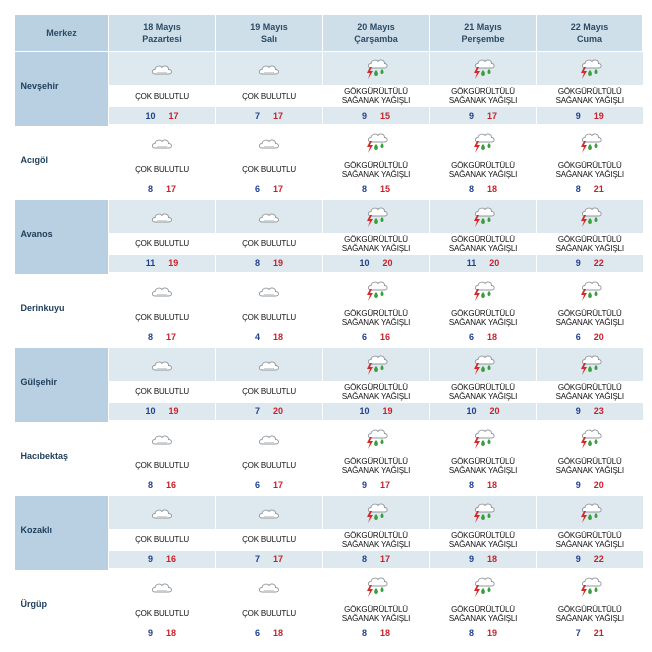 The width and height of the screenshot is (652, 652). I want to click on forecast-cell: GÖKGÜRÜLTÜLÜ SAĞANAK YAĞIŞLI 9 17, so click(376, 458).